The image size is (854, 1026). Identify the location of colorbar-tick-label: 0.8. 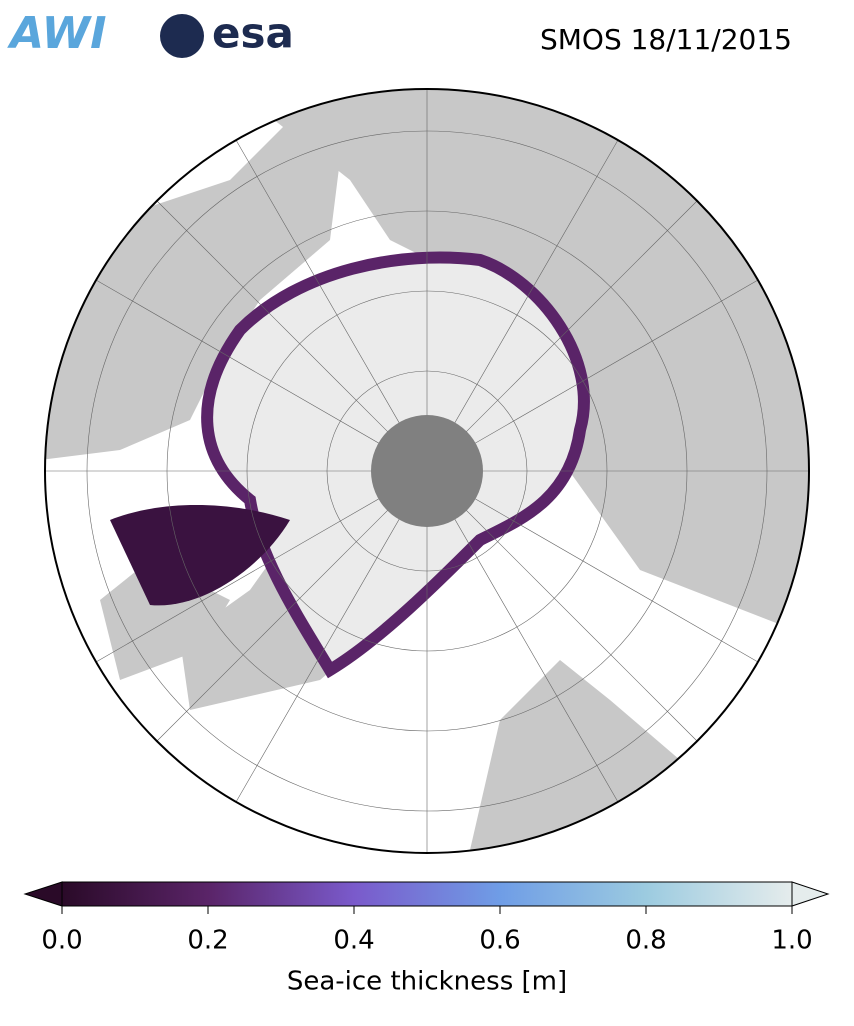
(645, 941).